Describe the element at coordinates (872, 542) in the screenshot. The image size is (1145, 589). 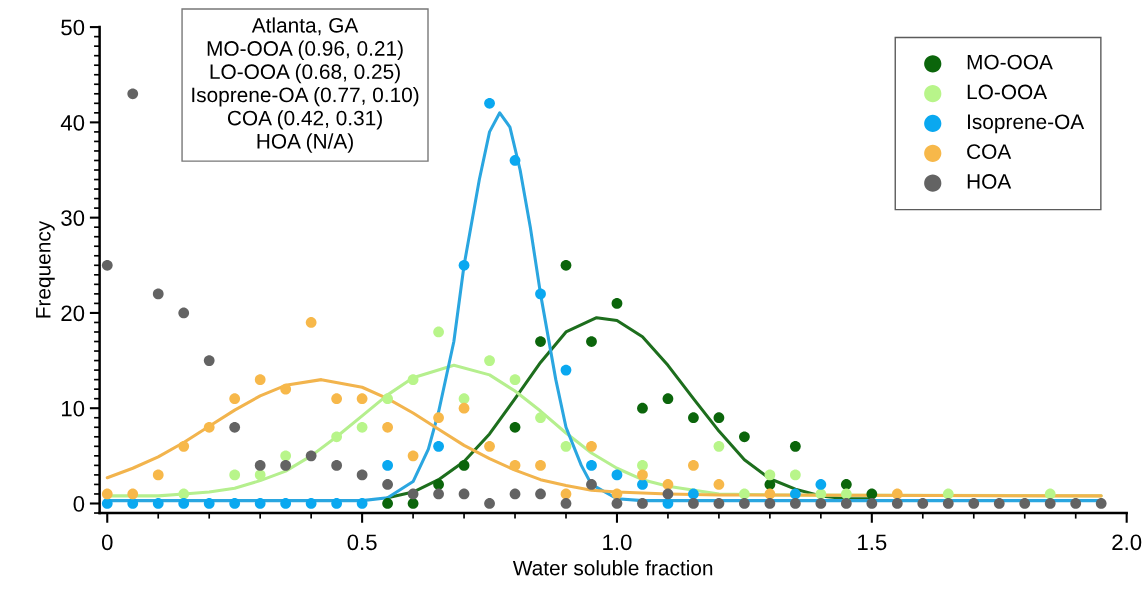
I see `x-tick-label: 1.5` at that location.